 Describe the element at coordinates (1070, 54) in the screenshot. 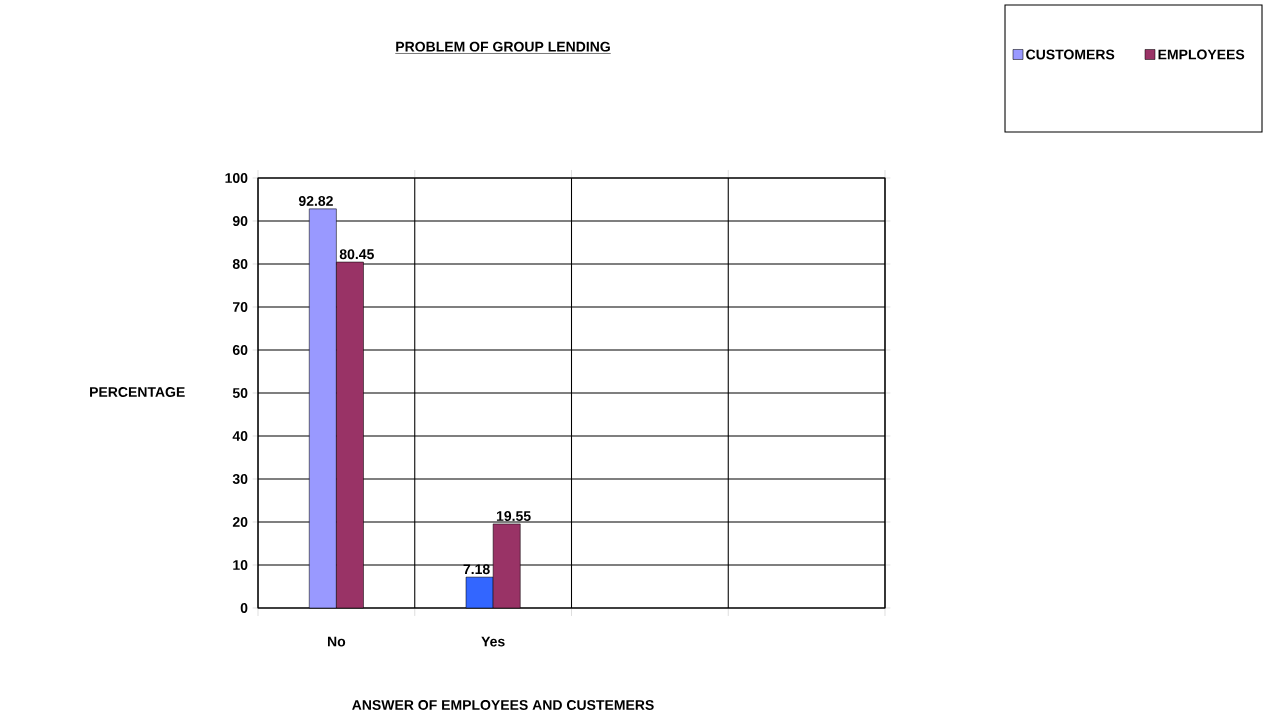

I see `legend-label: CUSTOMERS` at that location.